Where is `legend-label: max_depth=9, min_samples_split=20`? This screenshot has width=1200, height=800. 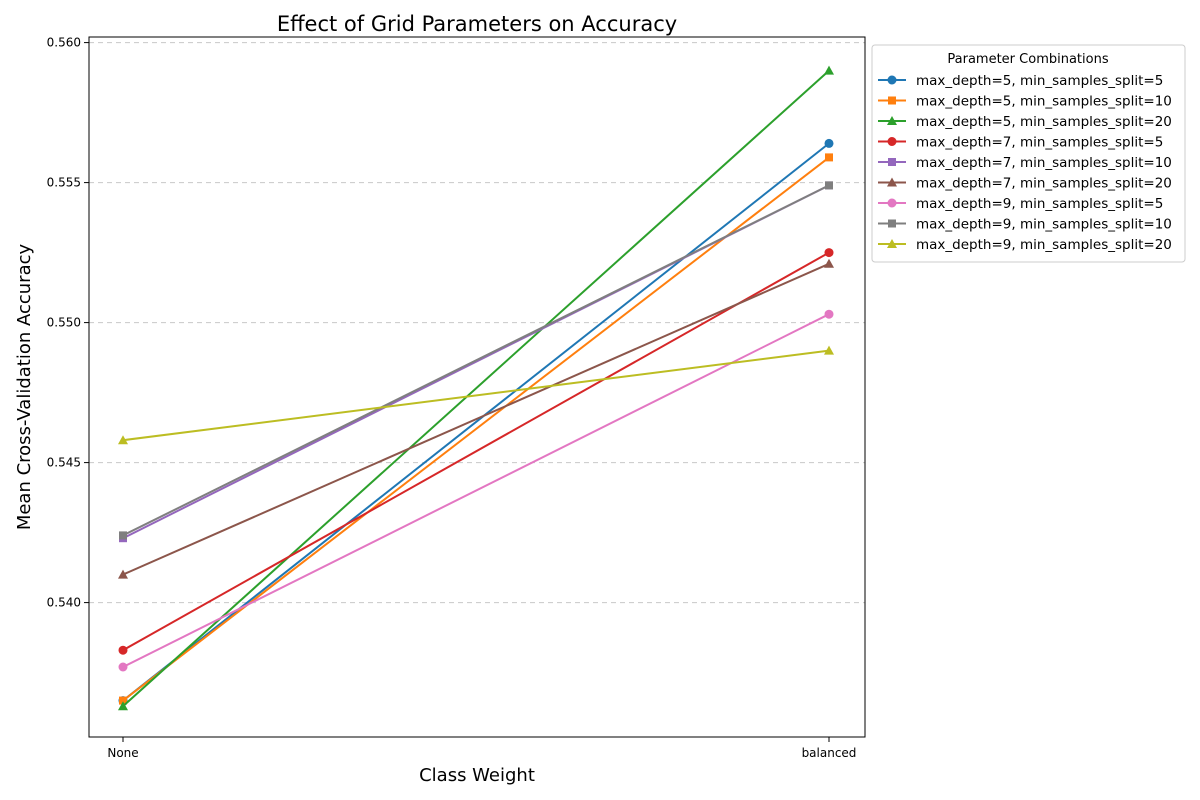 legend-label: max_depth=9, min_samples_split=20 is located at coordinates (1044, 245).